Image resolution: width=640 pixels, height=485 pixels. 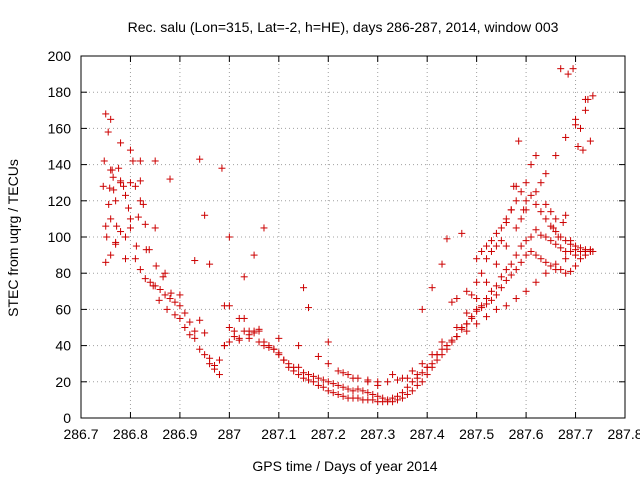 What do you see at coordinates (230, 434) in the screenshot?
I see `x-tick-label: 287` at bounding box center [230, 434].